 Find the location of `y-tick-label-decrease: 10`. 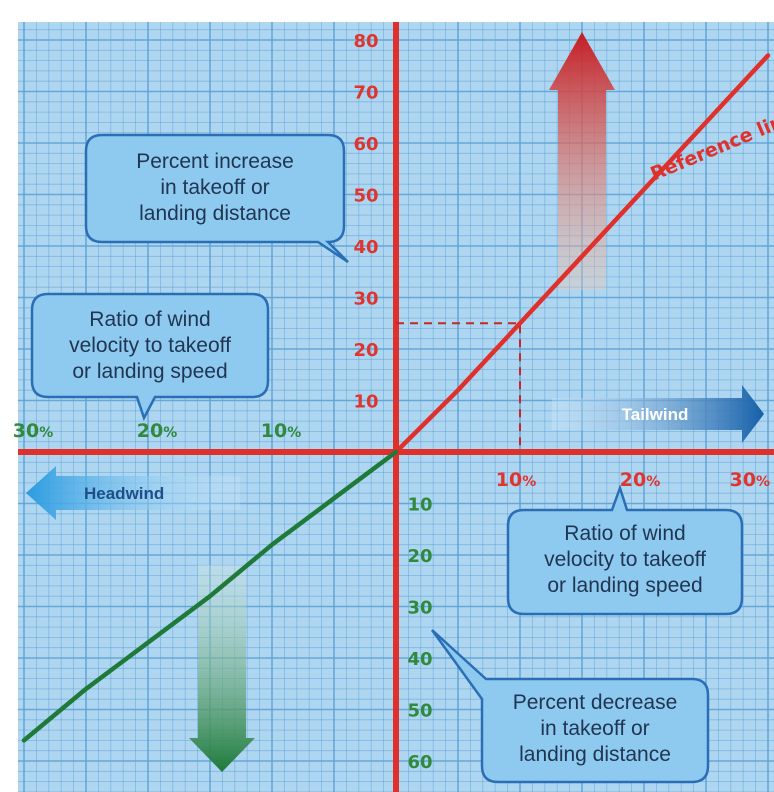

y-tick-label-decrease: 10 is located at coordinates (419, 505).